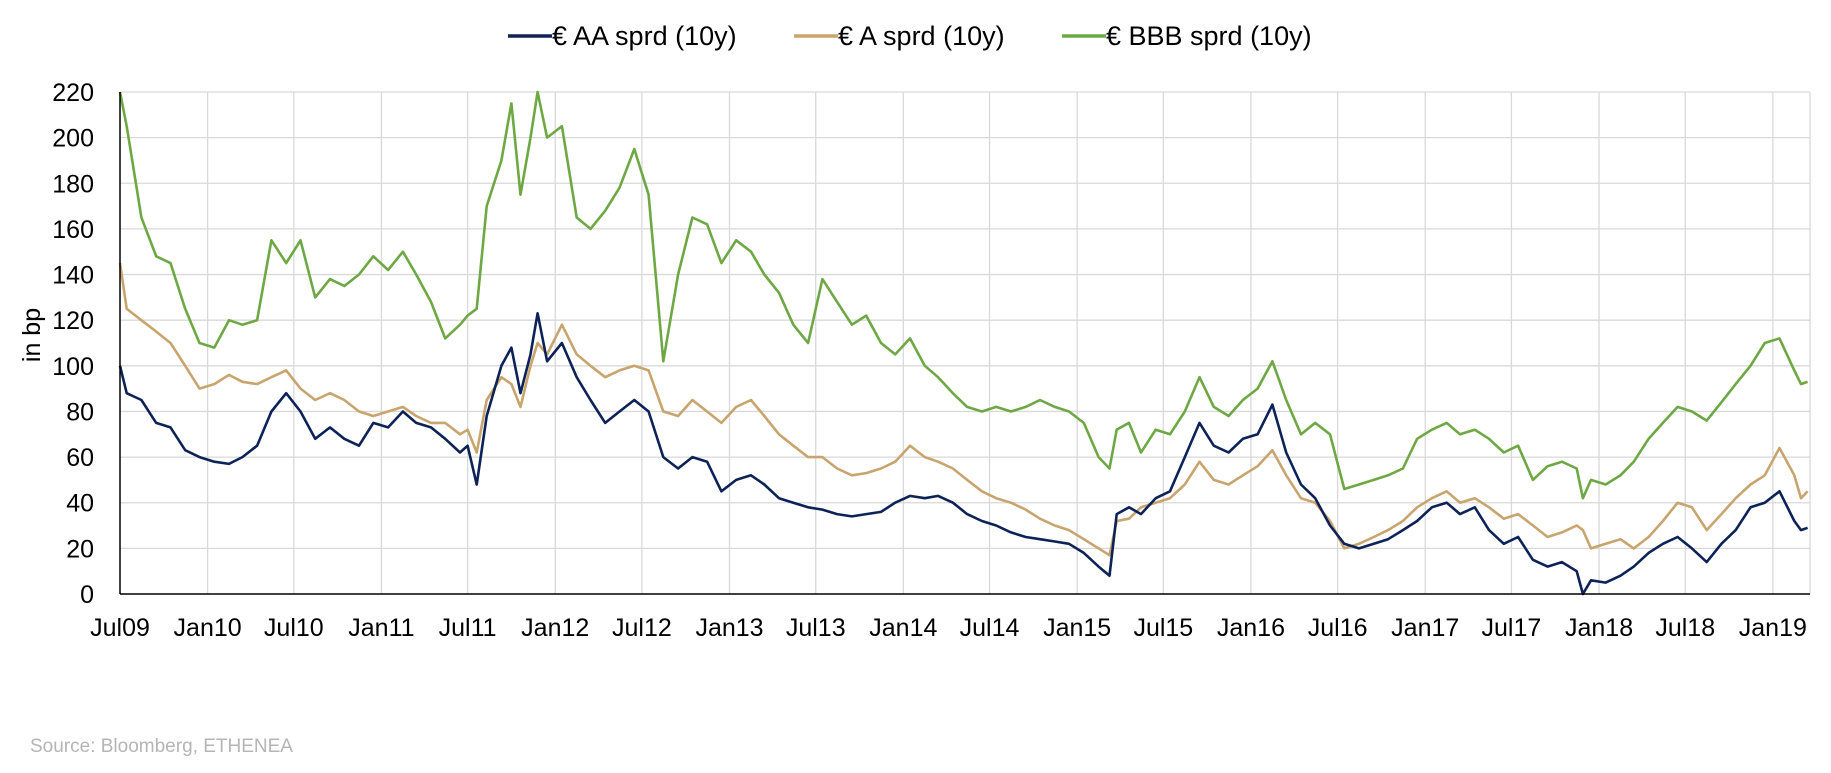 This screenshot has height=773, width=1831. I want to click on y-axis-label: in bp, so click(32, 335).